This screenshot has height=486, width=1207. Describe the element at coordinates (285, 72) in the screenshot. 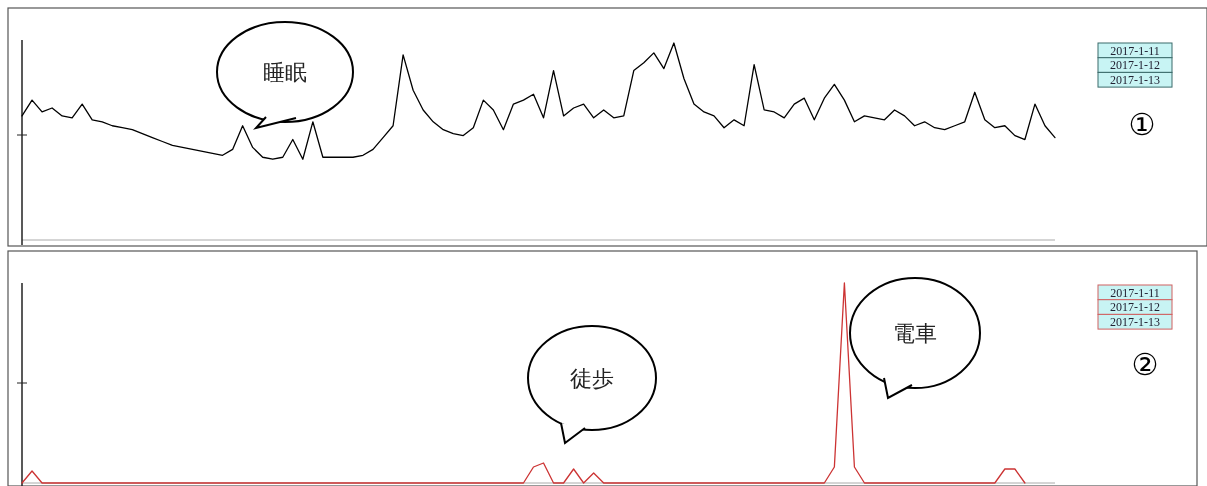

I see `annotation: 睡眠` at that location.